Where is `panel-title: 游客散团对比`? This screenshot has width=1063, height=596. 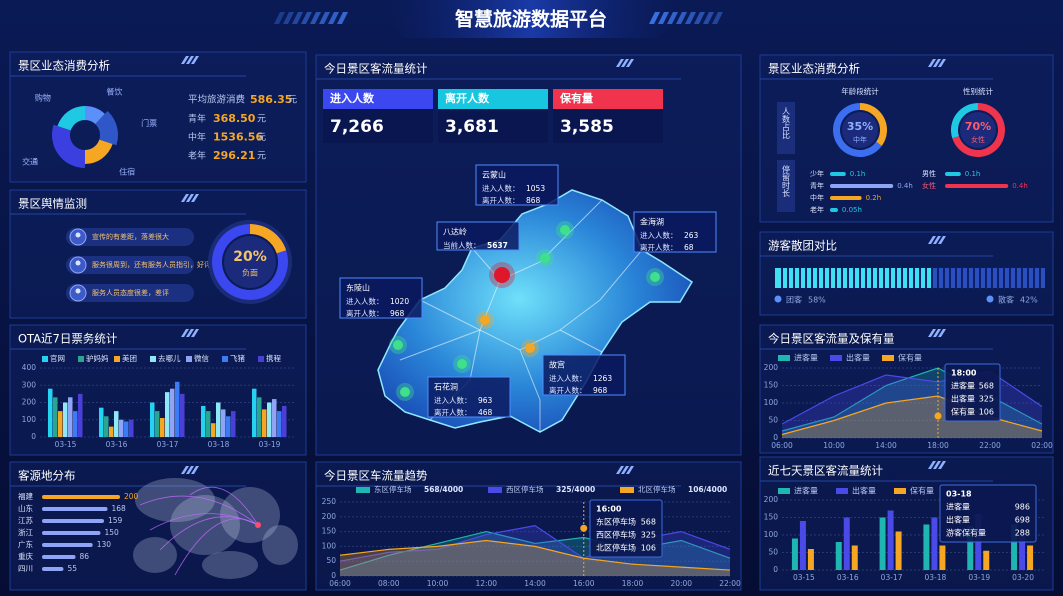
panel-title: 游客散团对比 is located at coordinates (802, 246).